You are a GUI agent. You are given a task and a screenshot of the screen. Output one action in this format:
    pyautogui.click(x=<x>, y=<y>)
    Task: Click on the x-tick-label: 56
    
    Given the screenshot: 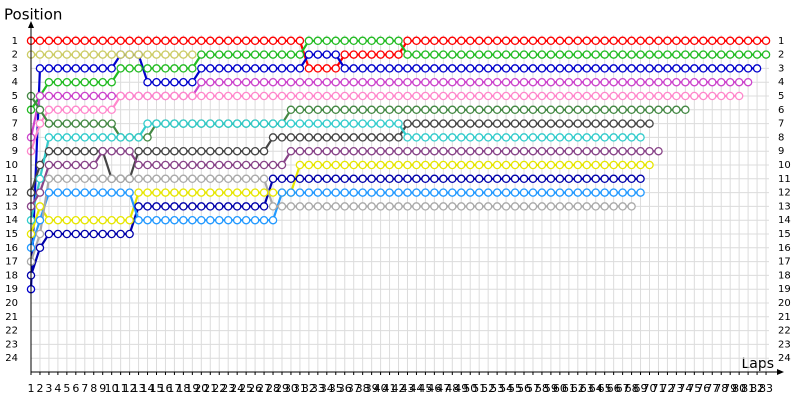 What is the action you would take?
    pyautogui.click(x=524, y=388)
    